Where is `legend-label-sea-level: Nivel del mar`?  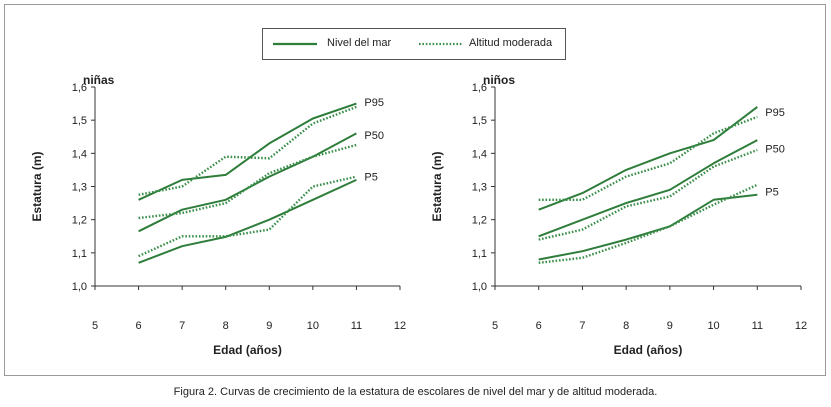 legend-label-sea-level: Nivel del mar is located at coordinates (359, 43).